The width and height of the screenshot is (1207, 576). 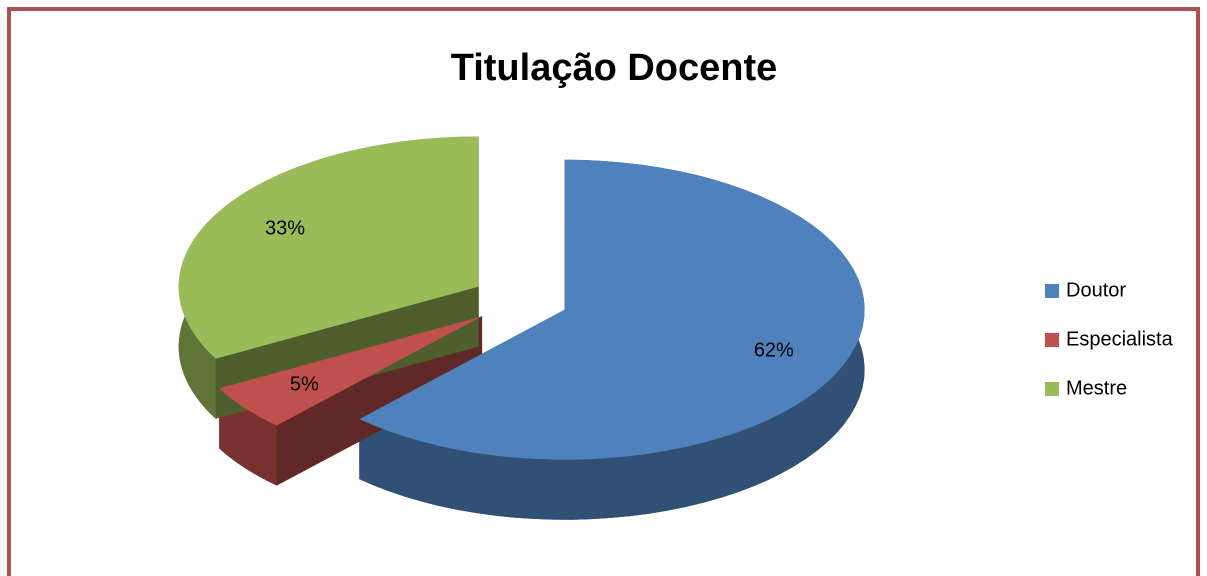 I want to click on legend-label: Mestre, so click(x=1096, y=388).